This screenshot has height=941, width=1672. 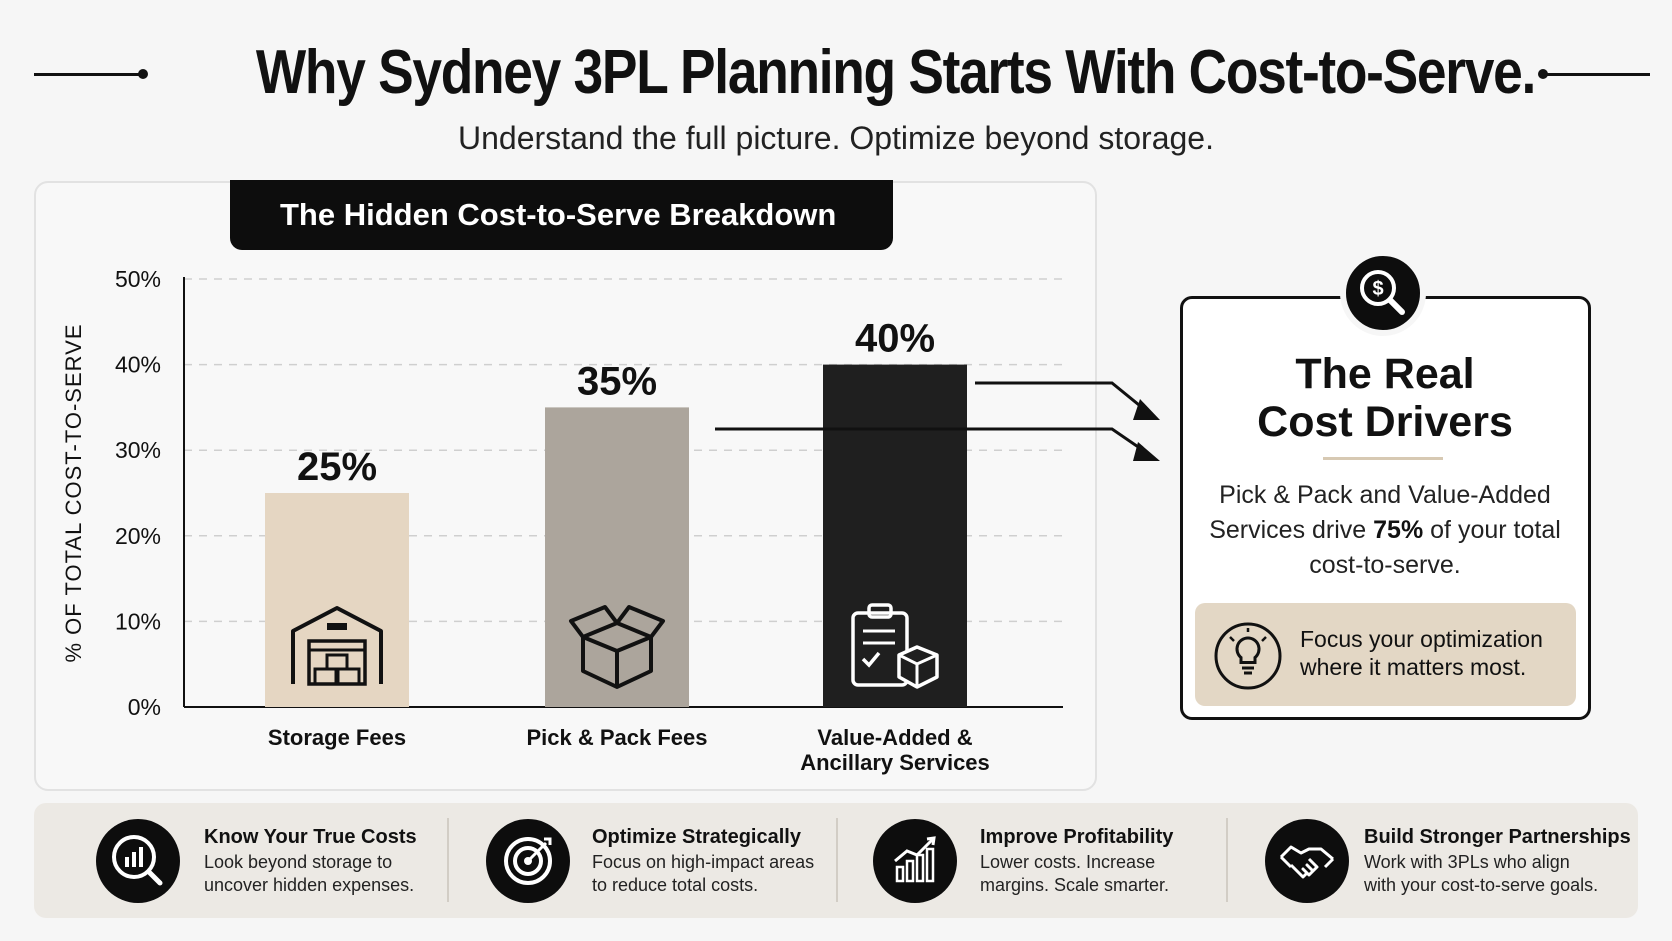 What do you see at coordinates (138, 450) in the screenshot?
I see `y-tick-label: 30%` at bounding box center [138, 450].